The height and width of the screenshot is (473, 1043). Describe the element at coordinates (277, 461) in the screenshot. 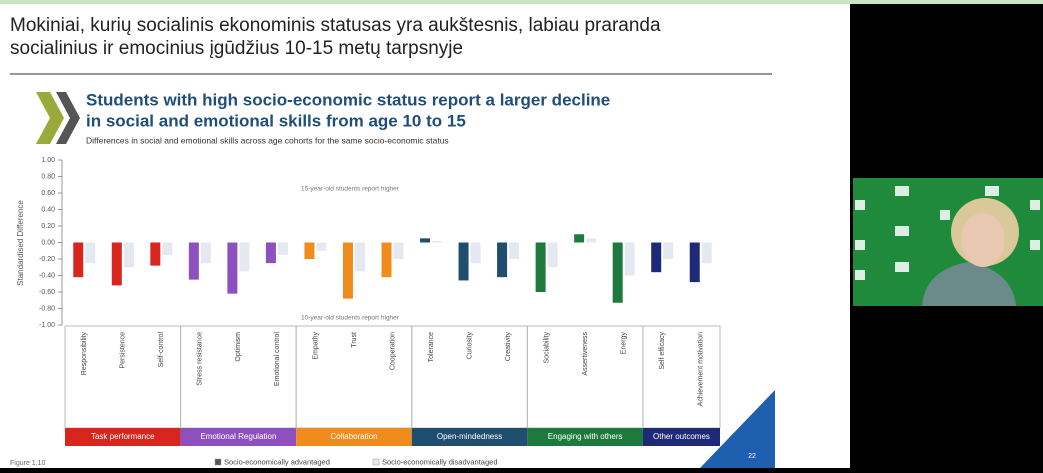

I see `legend-label: Socio-economically advantaged` at that location.